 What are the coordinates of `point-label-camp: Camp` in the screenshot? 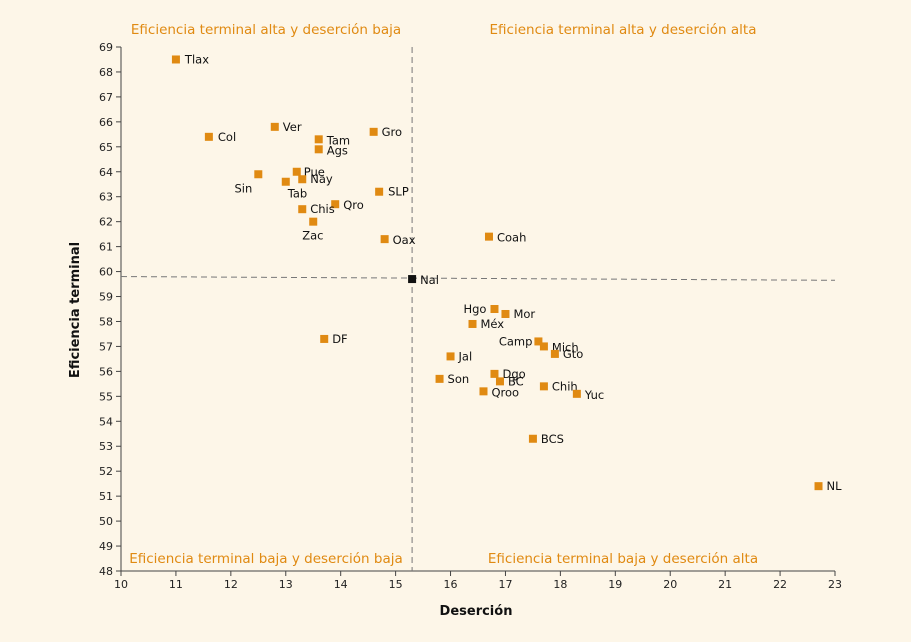 It's located at (516, 341).